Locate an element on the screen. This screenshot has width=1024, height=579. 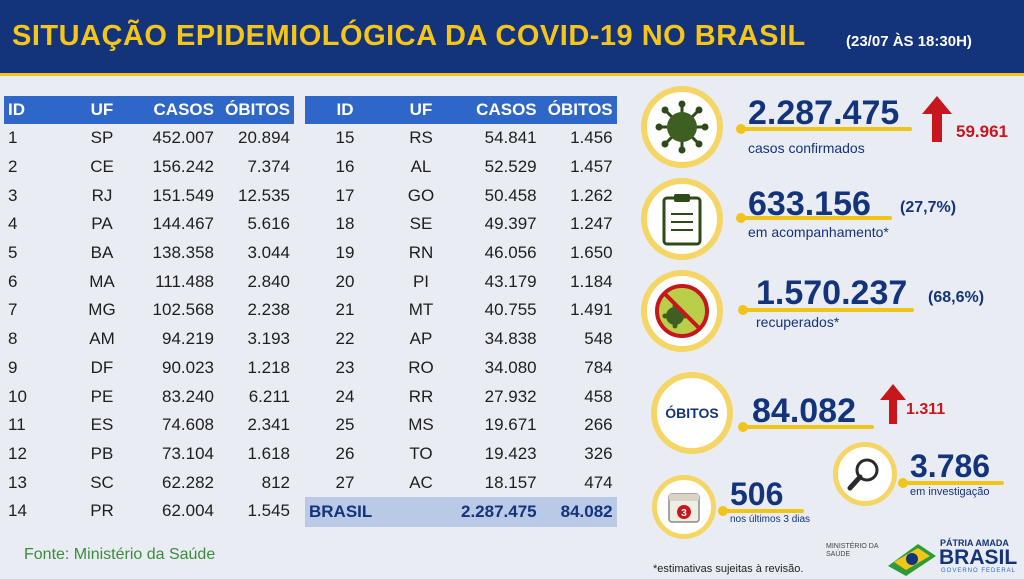
table-row: 25 MS 19.671 266 is located at coordinates (461, 425).